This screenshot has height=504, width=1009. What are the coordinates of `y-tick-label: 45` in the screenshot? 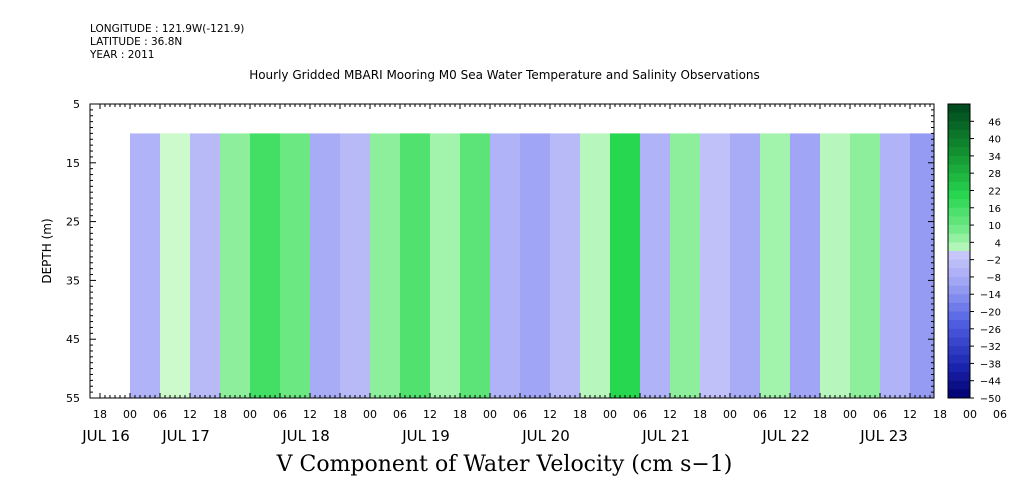 It's located at (73, 339).